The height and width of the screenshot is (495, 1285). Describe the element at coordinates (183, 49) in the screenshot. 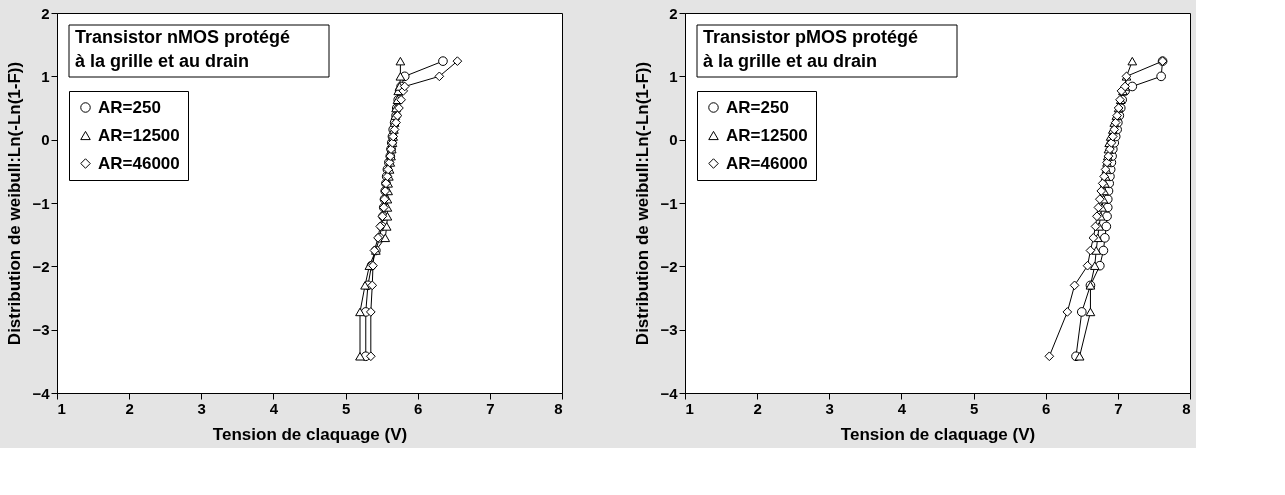

I see `text: Transistor nMOS protégé à la grille et au drain` at that location.